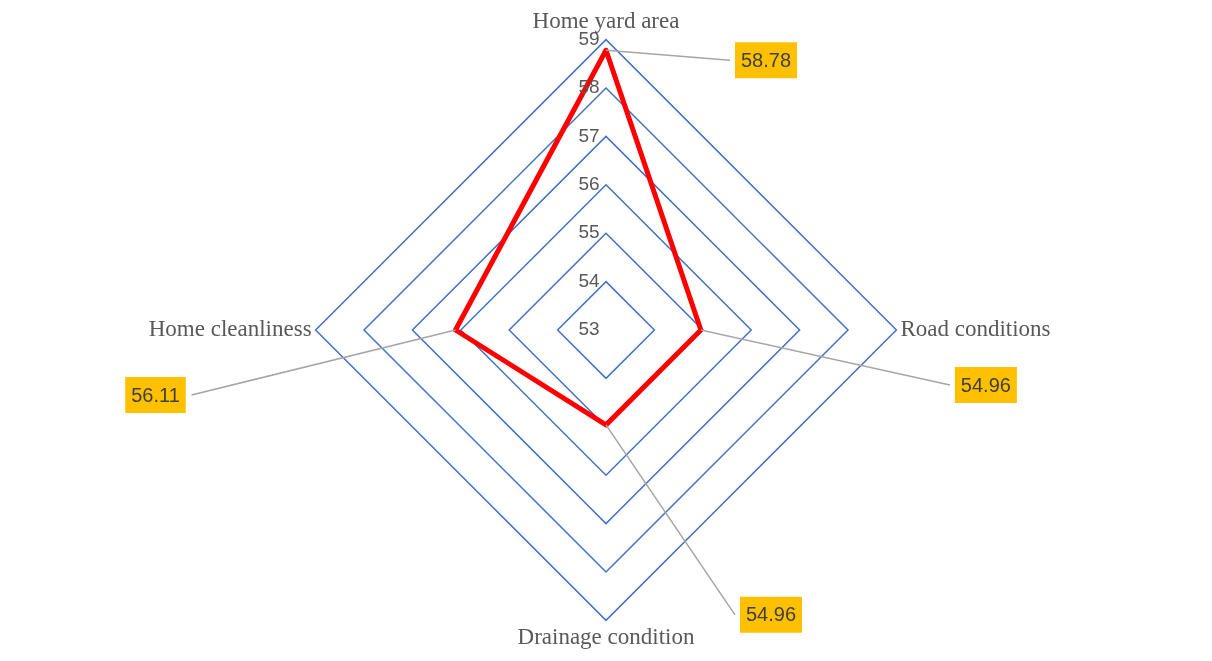  I want to click on data-label: 56.11, so click(155, 394).